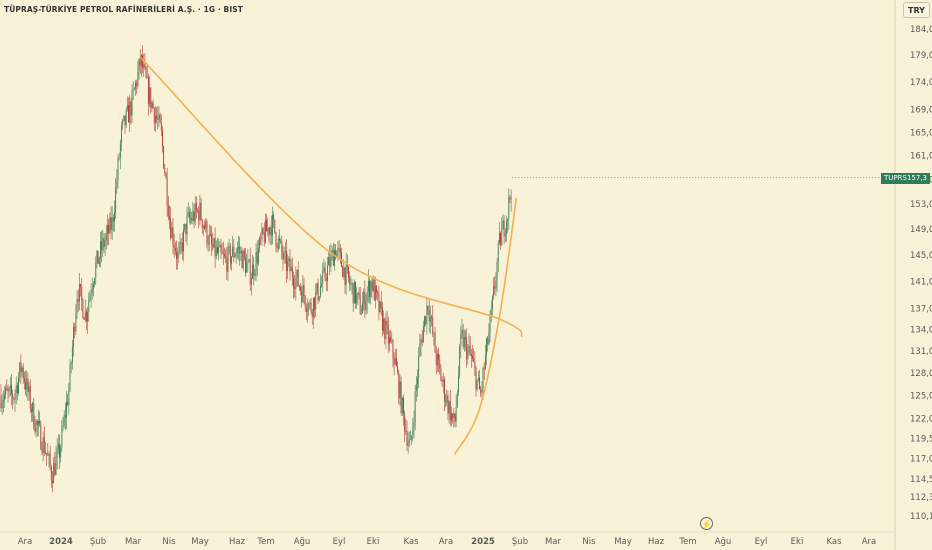  I want to click on lightning-icon: ⚡, so click(706, 523).